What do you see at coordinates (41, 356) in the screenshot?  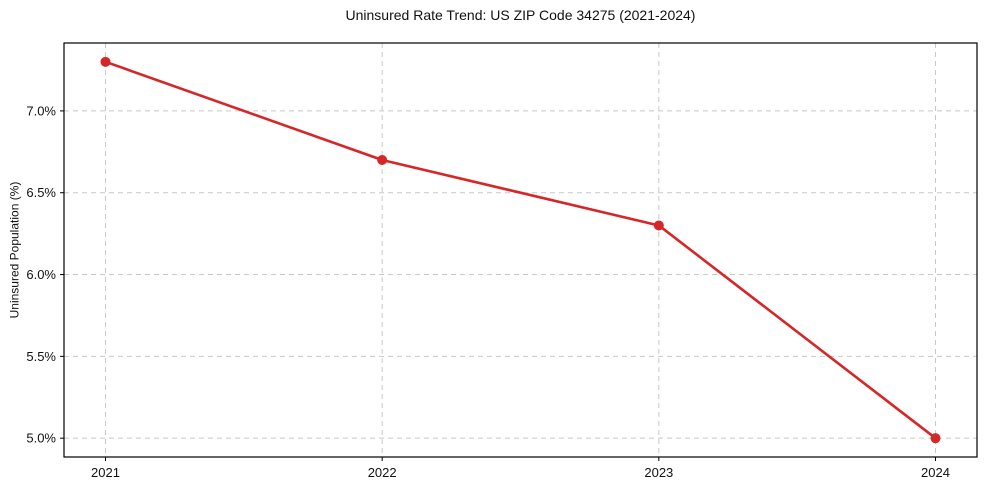 I see `y-tick-label: 5.5%` at bounding box center [41, 356].